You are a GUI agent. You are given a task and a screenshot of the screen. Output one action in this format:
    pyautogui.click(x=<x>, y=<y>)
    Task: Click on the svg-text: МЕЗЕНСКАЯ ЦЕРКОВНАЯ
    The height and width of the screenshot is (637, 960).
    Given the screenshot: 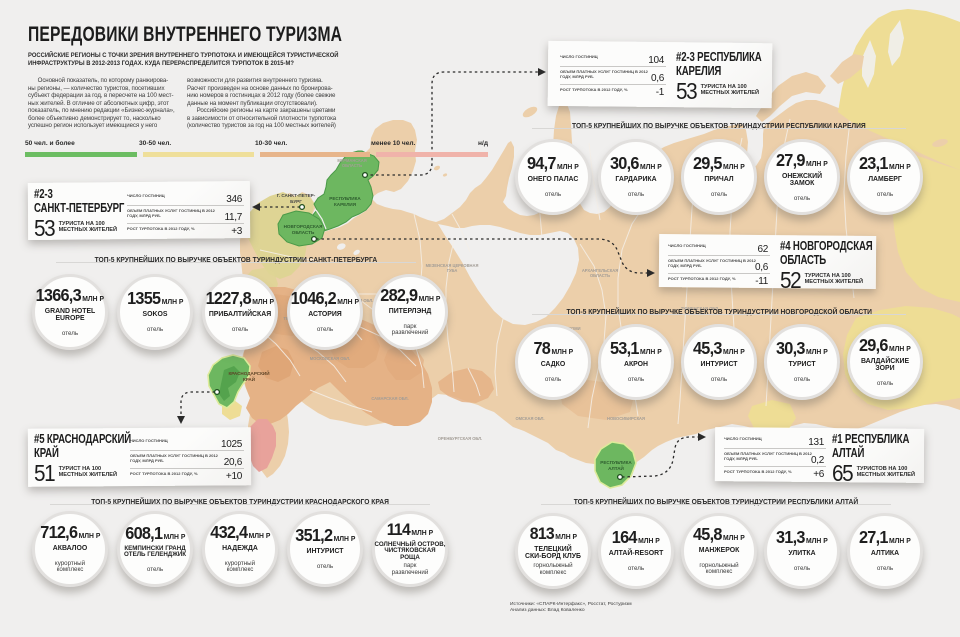 What is the action you would take?
    pyautogui.click(x=452, y=265)
    